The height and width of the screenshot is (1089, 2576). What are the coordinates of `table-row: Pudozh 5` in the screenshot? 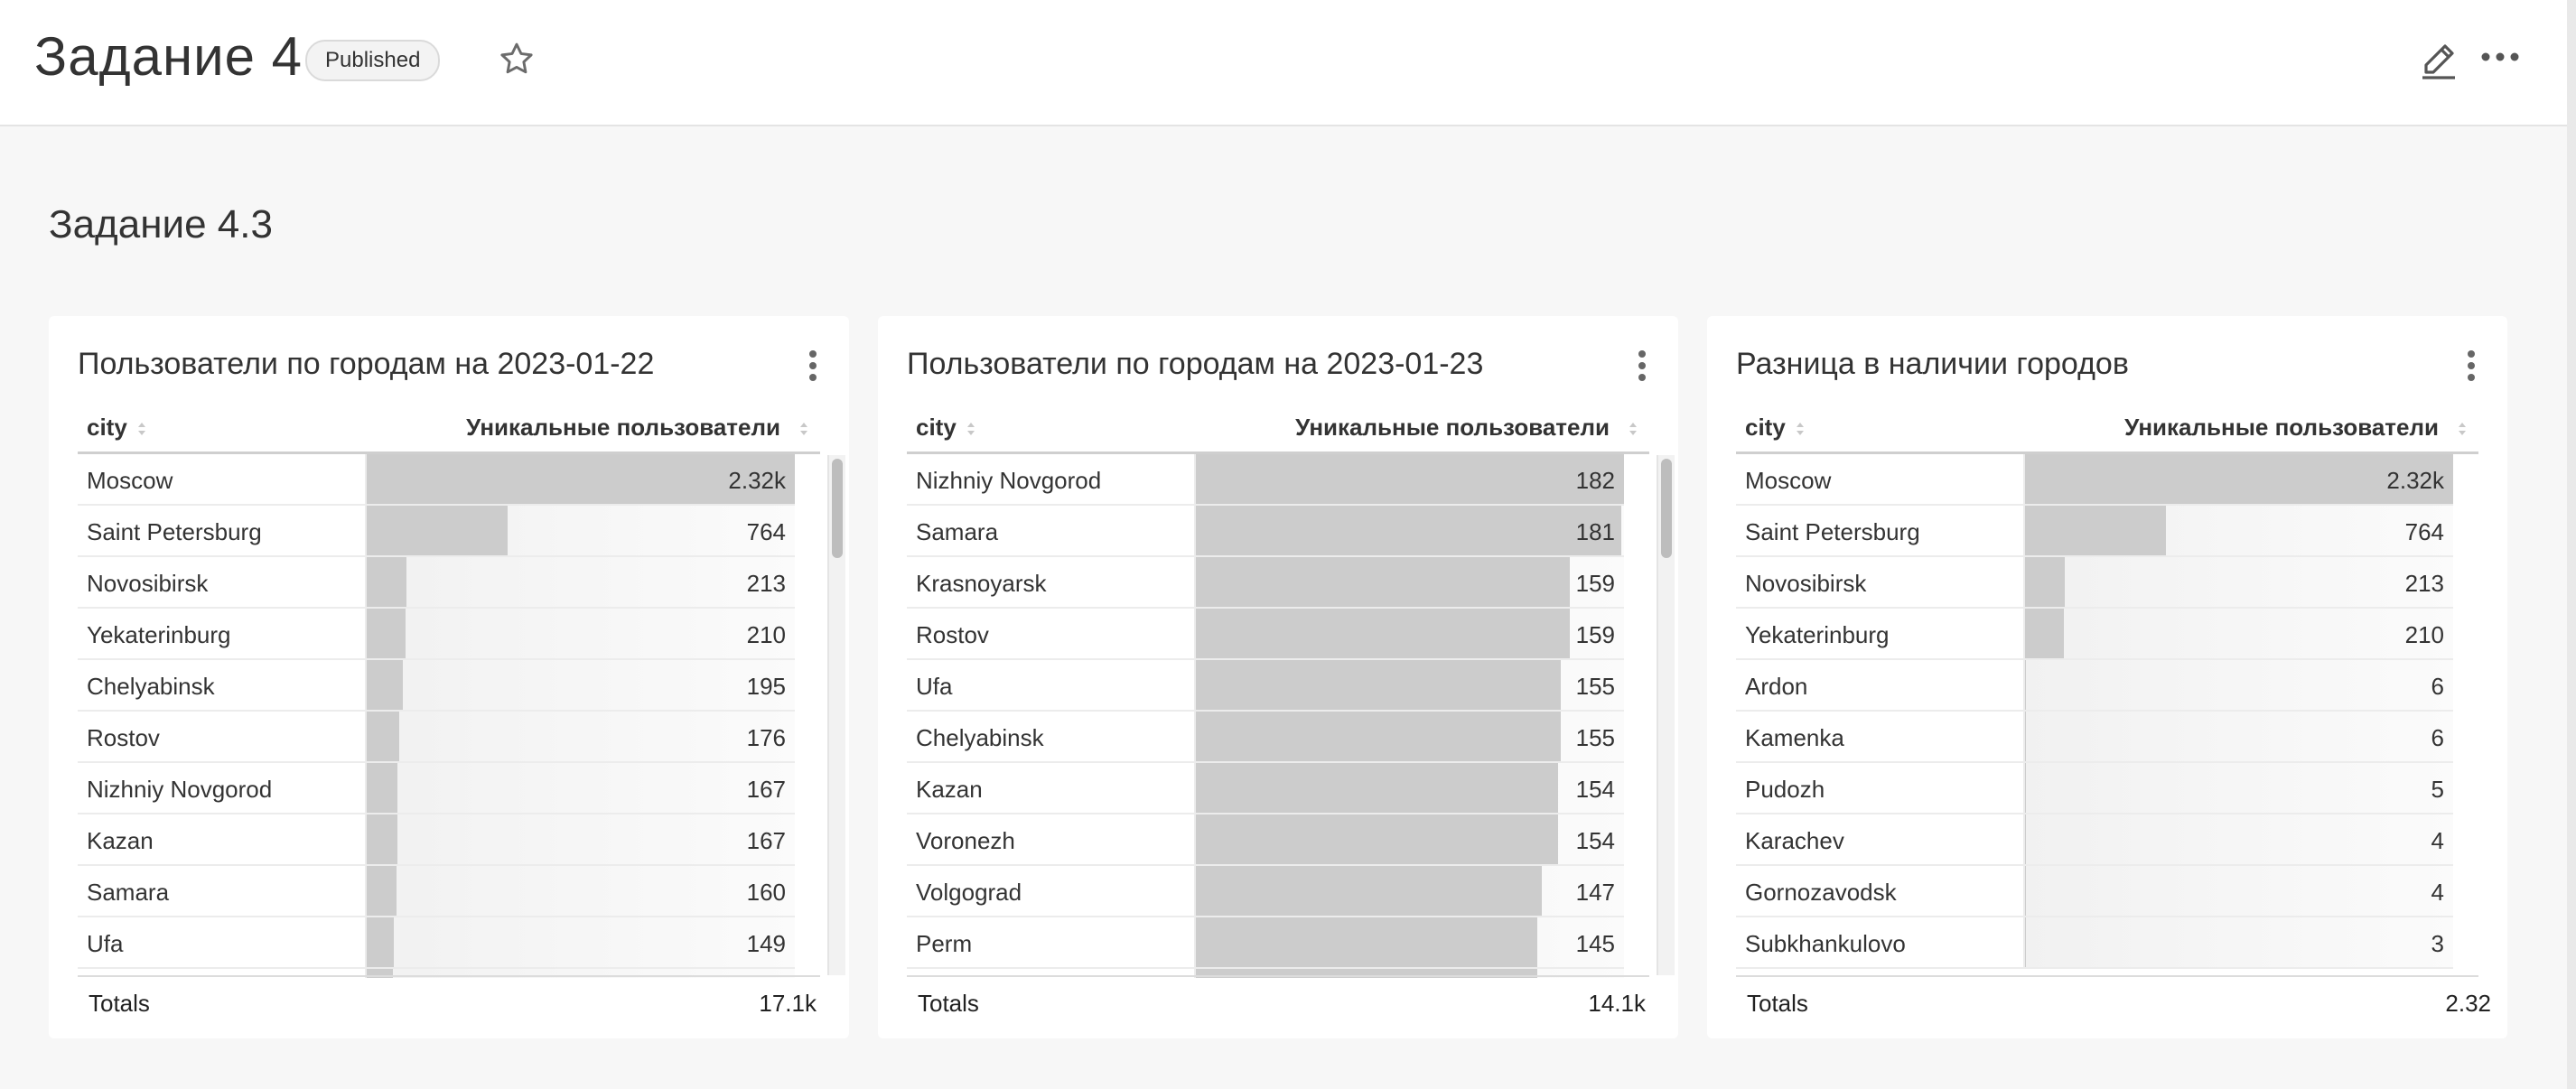 It's located at (2094, 788).